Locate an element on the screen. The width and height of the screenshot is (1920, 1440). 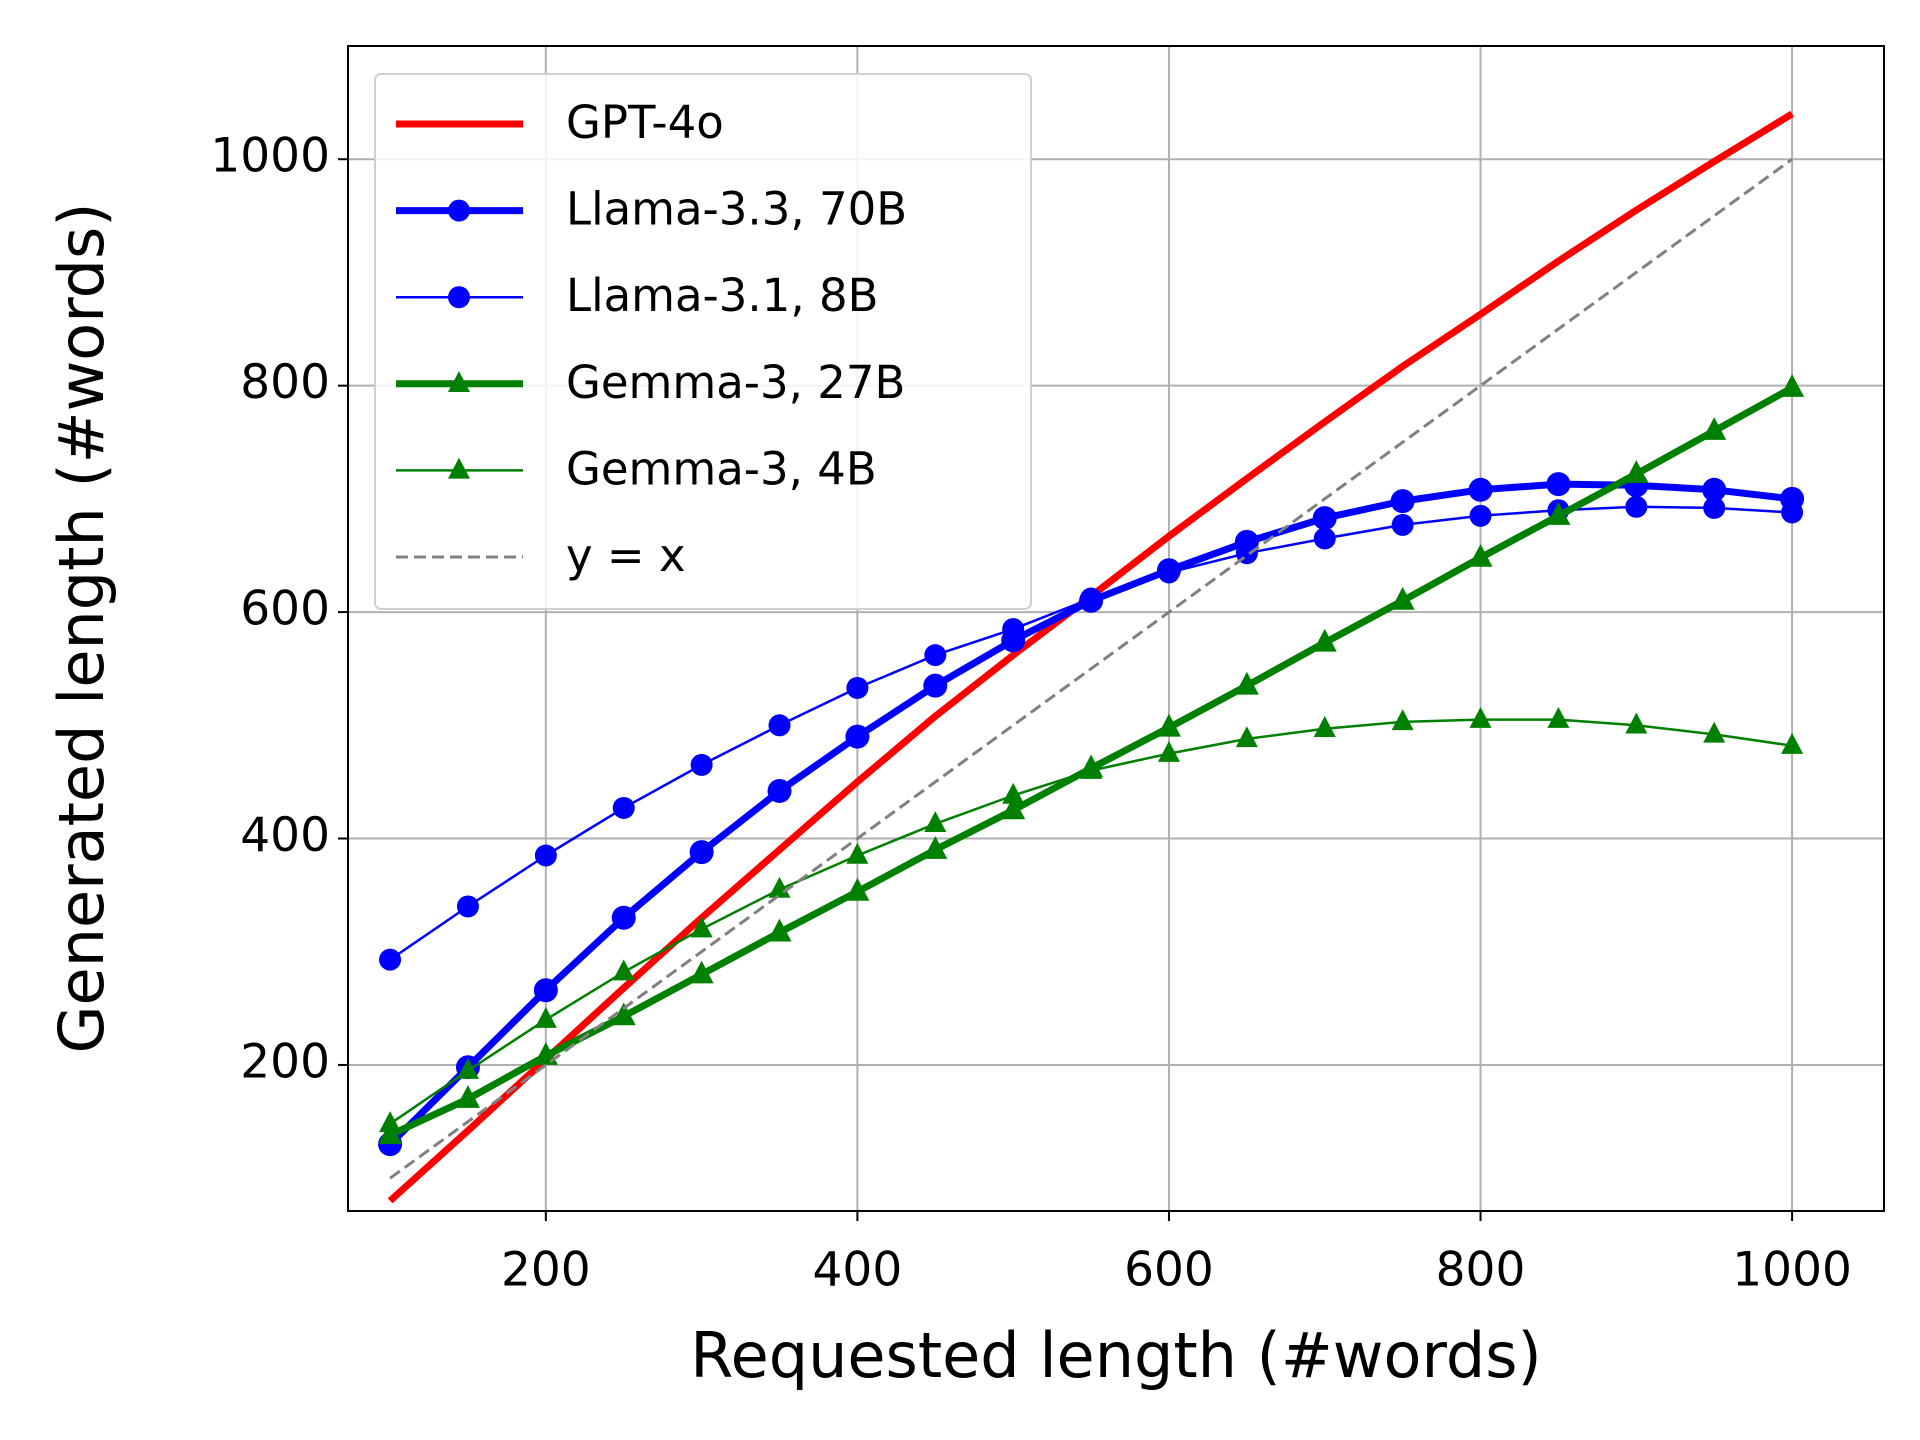
x-axis-label: Requested length (#words) is located at coordinates (1115, 1355).